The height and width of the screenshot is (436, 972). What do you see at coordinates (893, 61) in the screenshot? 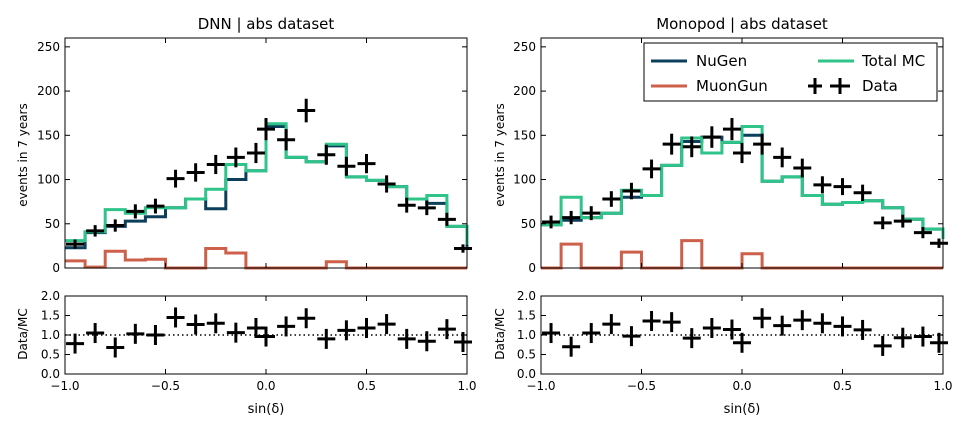
I see `legend-total-mc-label: Total MC` at bounding box center [893, 61].